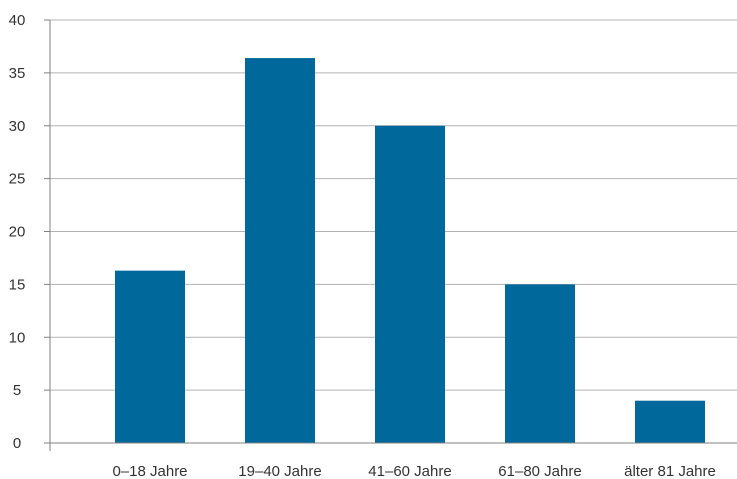 The image size is (737, 479). What do you see at coordinates (17, 126) in the screenshot?
I see `y-tick-label-30: 30` at bounding box center [17, 126].